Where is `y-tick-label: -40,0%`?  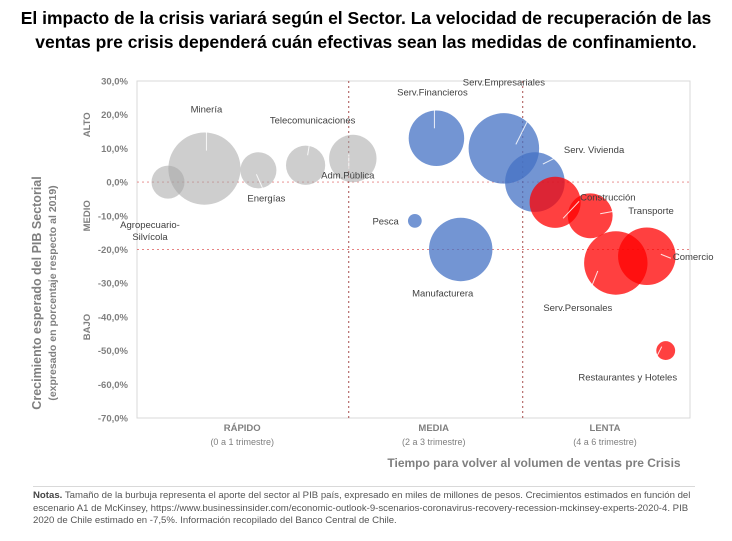 y-tick-label: -40,0% is located at coordinates (113, 317).